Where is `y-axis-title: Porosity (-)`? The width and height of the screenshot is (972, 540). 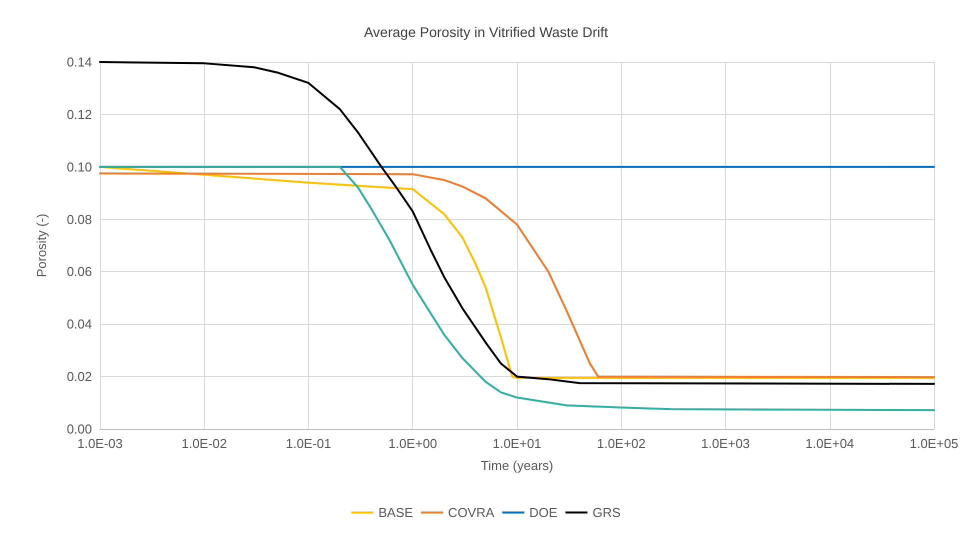
y-axis-title: Porosity (-) is located at coordinates (41, 246).